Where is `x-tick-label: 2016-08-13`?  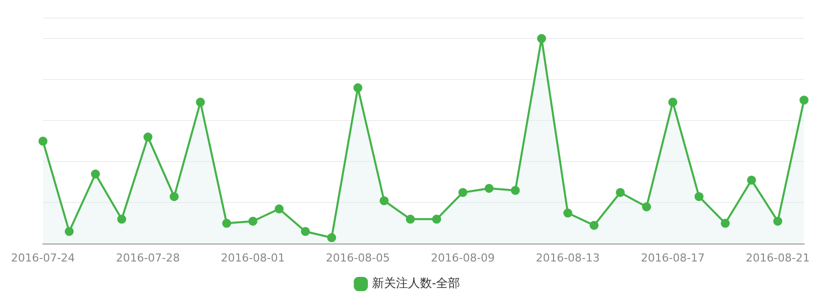
x-tick-label: 2016-08-13 is located at coordinates (568, 257).